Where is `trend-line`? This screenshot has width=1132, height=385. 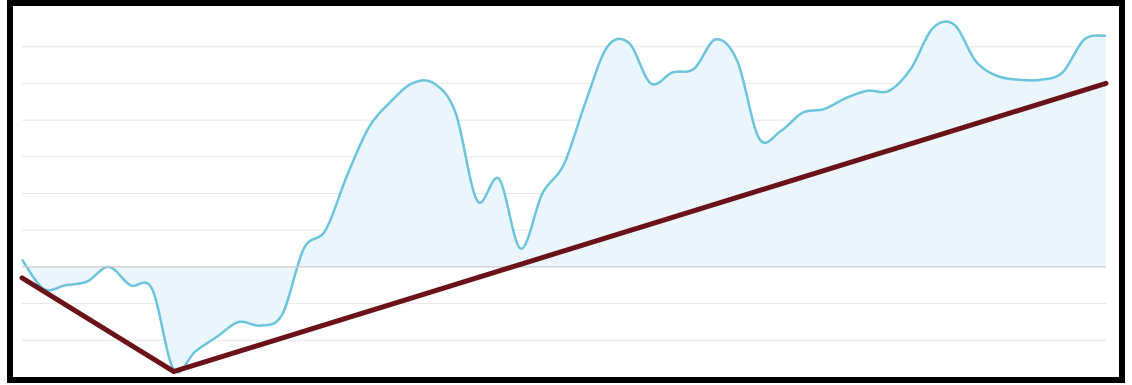 trend-line is located at coordinates (98, 324).